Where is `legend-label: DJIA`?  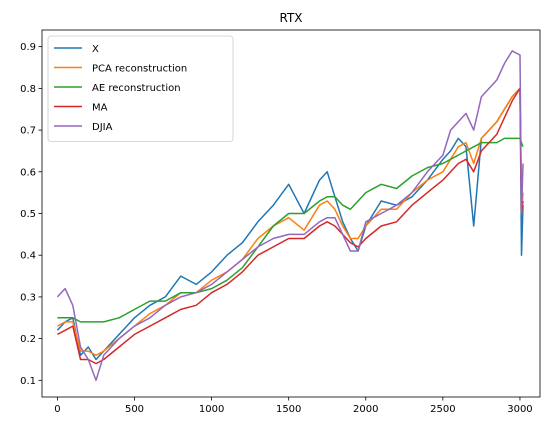
legend-label: DJIA is located at coordinates (102, 127).